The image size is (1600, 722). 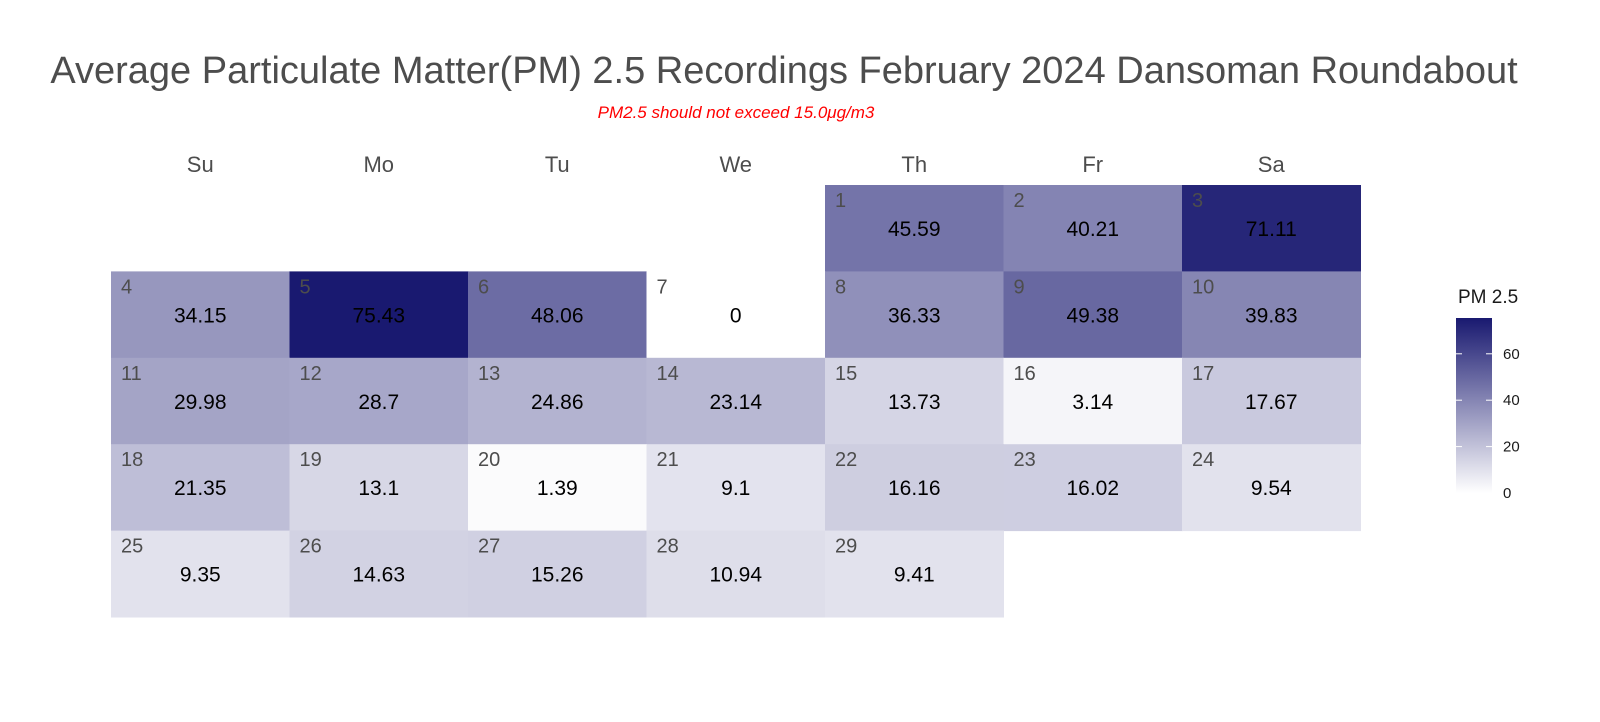 I want to click on day-cell: 371.11, so click(x=1271, y=228).